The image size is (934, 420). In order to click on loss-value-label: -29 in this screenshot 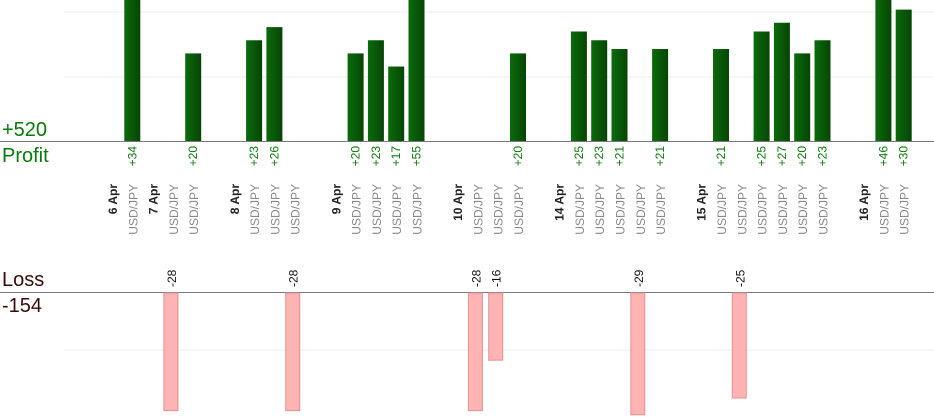, I will do `click(639, 278)`.